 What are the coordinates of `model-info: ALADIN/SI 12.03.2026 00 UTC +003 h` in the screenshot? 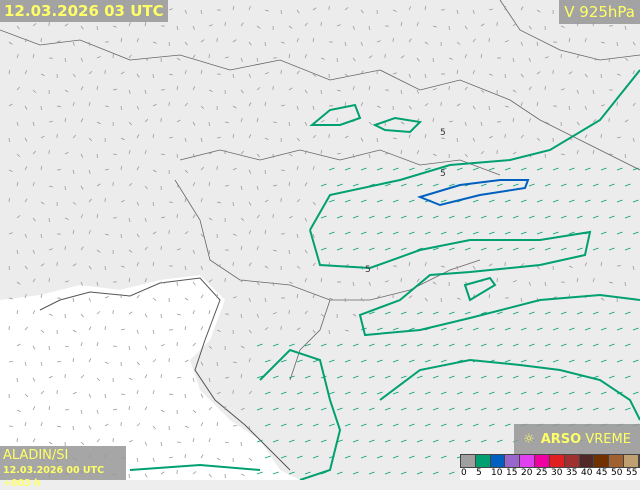 It's located at (63, 463).